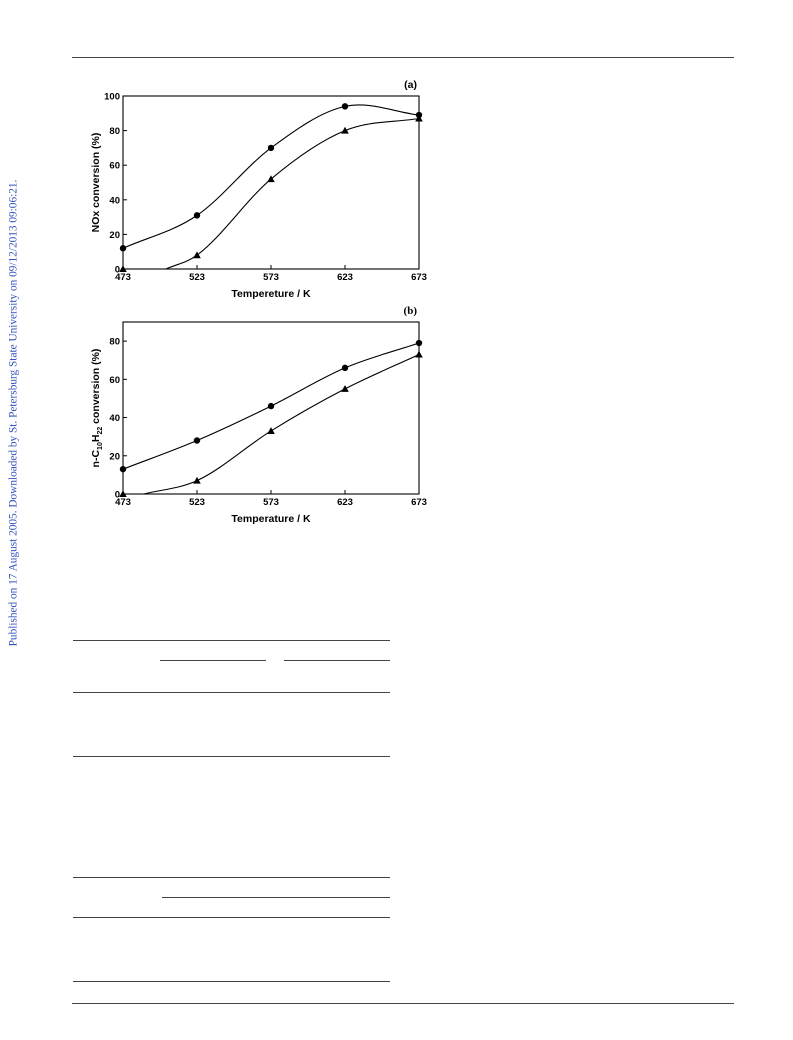  Describe the element at coordinates (114, 418) in the screenshot. I see `chart-b-y-tick-label: 40` at that location.